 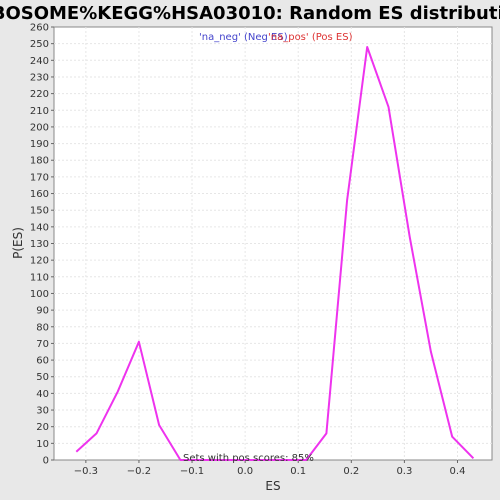 I want to click on y-tick-label: 90, so click(x=42, y=311).